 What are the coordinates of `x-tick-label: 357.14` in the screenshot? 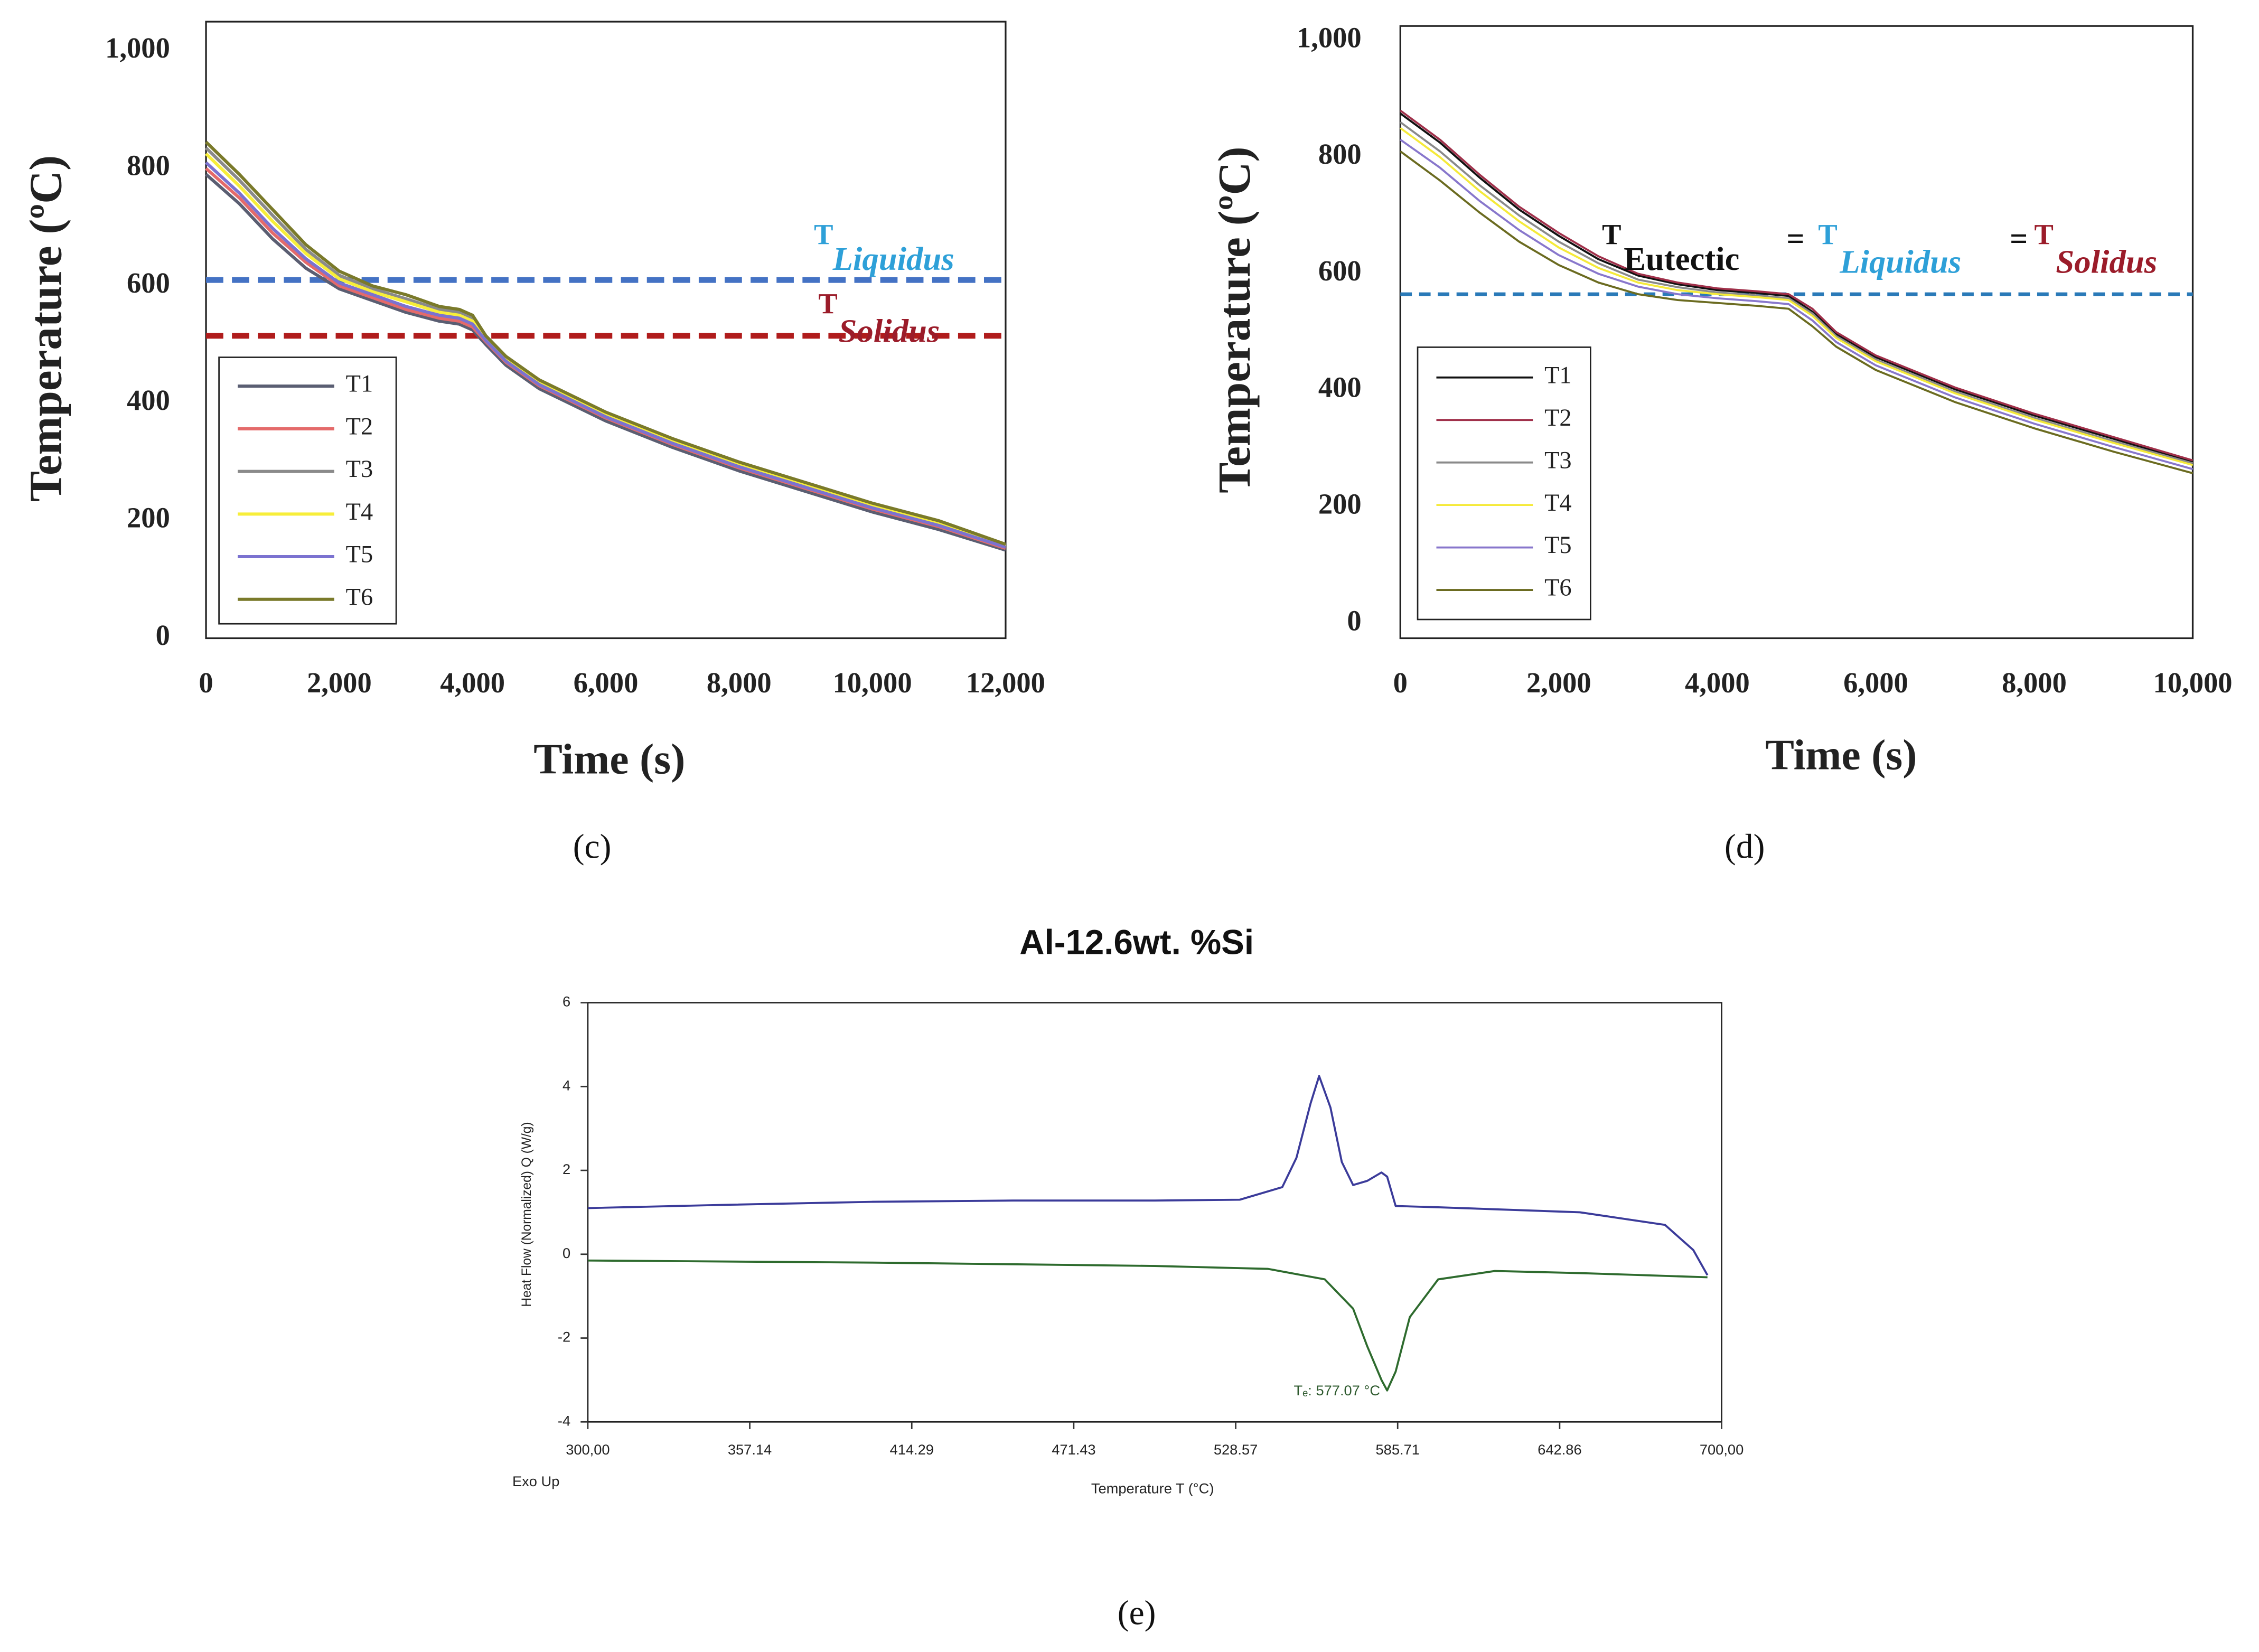 It's located at (750, 1450).